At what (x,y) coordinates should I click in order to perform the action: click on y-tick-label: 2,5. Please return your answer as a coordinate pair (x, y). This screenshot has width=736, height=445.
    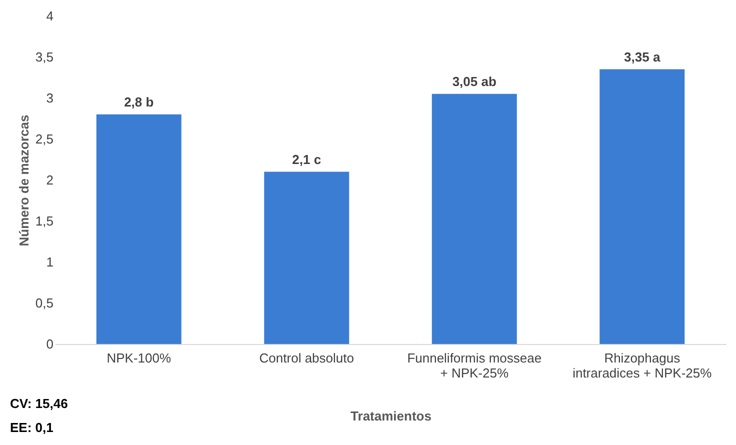
    Looking at the image, I should click on (44, 139).